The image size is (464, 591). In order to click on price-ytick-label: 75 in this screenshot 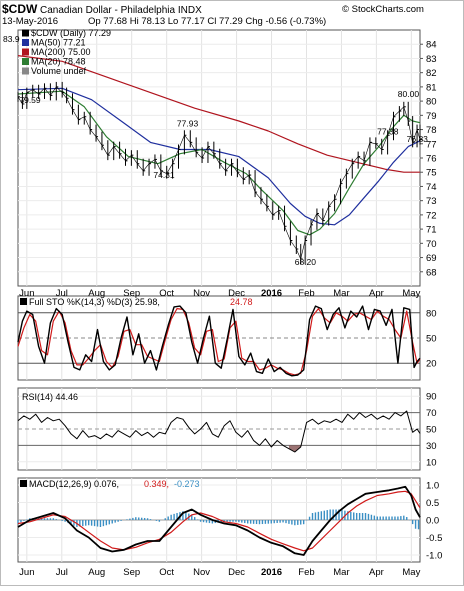, I will do `click(431, 173)`.